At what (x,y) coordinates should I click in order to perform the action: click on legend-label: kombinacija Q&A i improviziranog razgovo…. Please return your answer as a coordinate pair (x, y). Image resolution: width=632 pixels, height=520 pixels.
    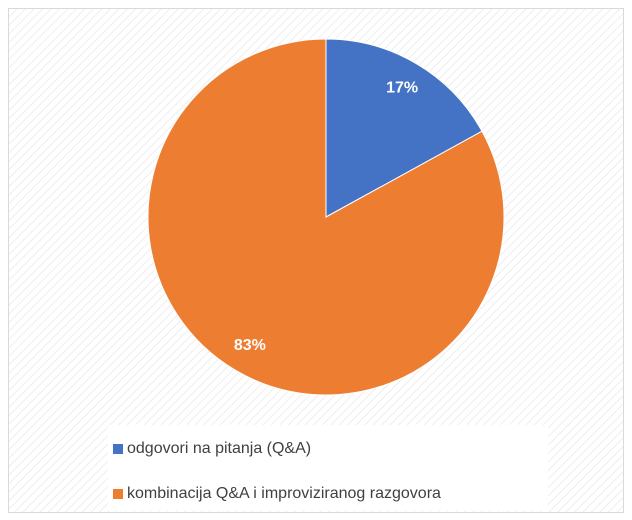
    Looking at the image, I should click on (284, 493).